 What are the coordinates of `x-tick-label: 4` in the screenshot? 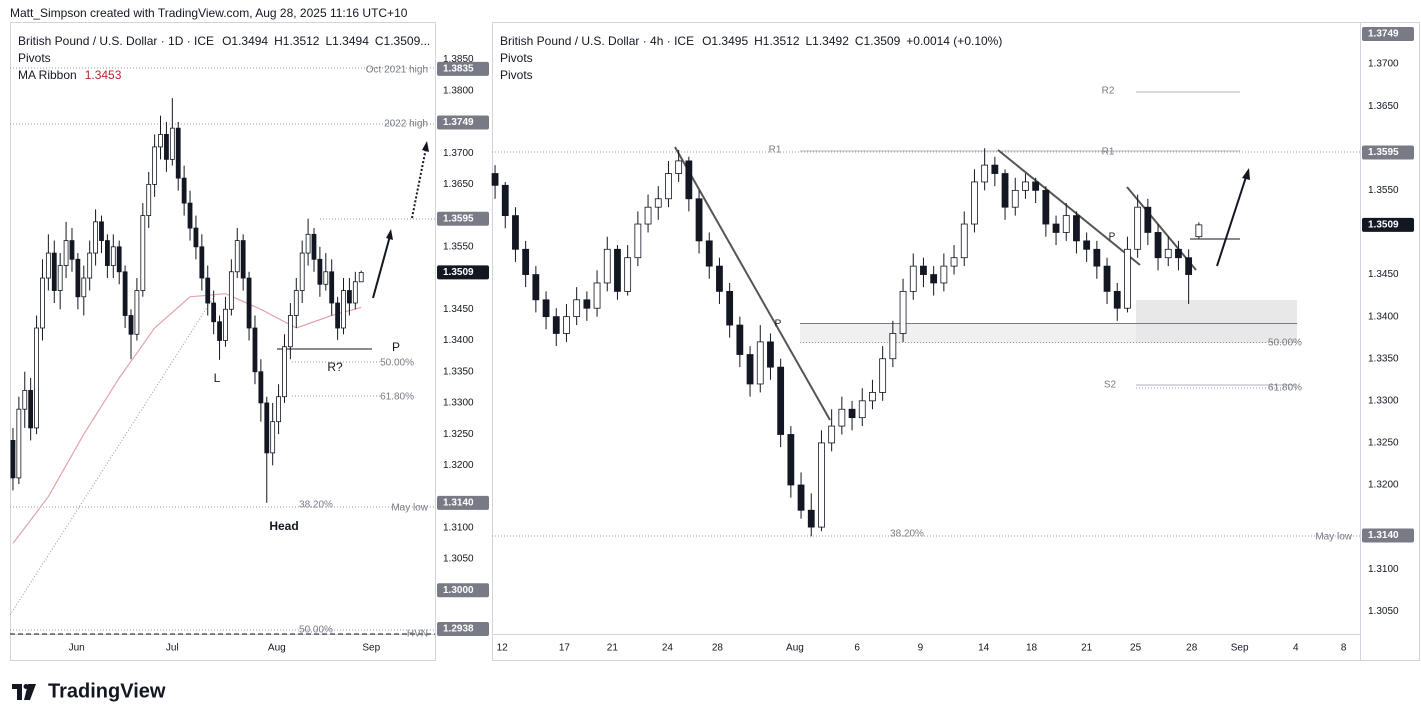 It's located at (1296, 648).